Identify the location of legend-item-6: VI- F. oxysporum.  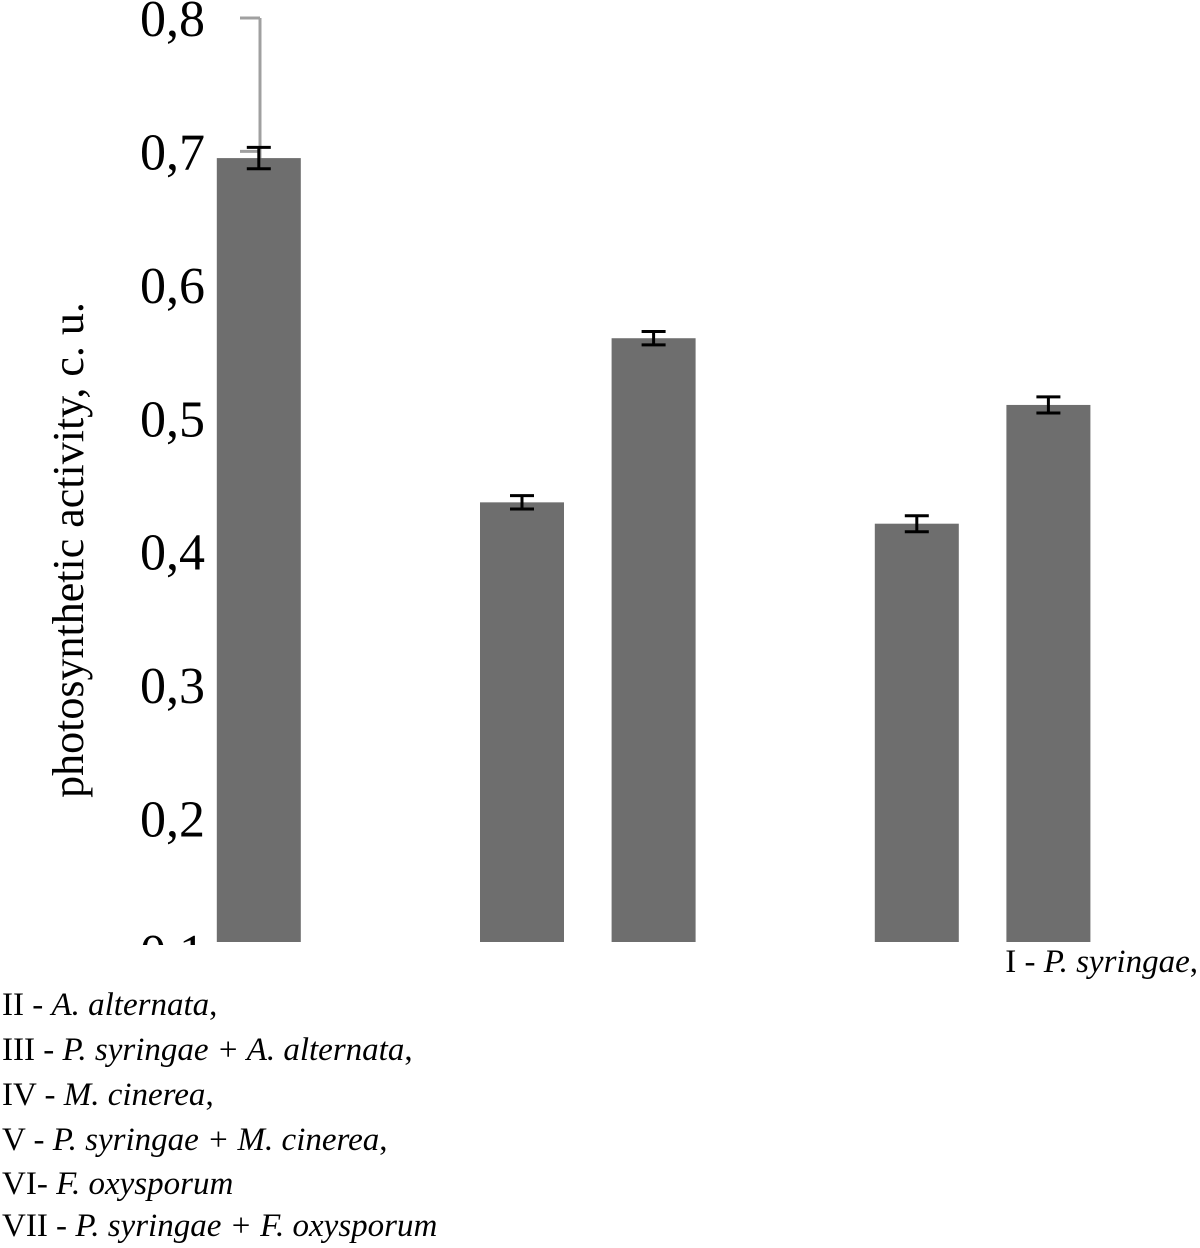
(118, 1184).